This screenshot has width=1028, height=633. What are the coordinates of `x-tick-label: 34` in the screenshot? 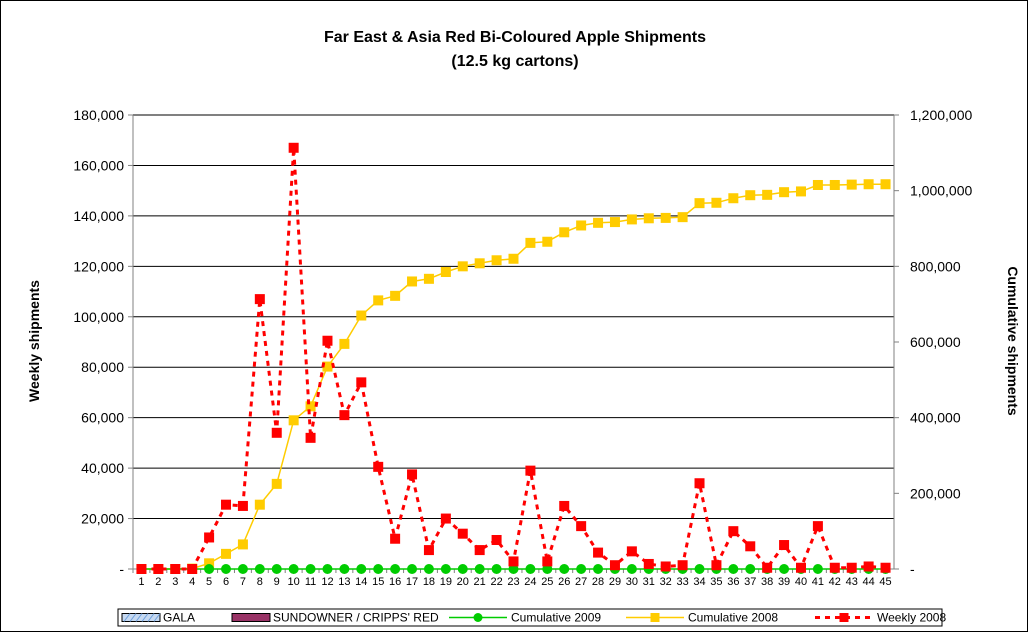 It's located at (699, 582).